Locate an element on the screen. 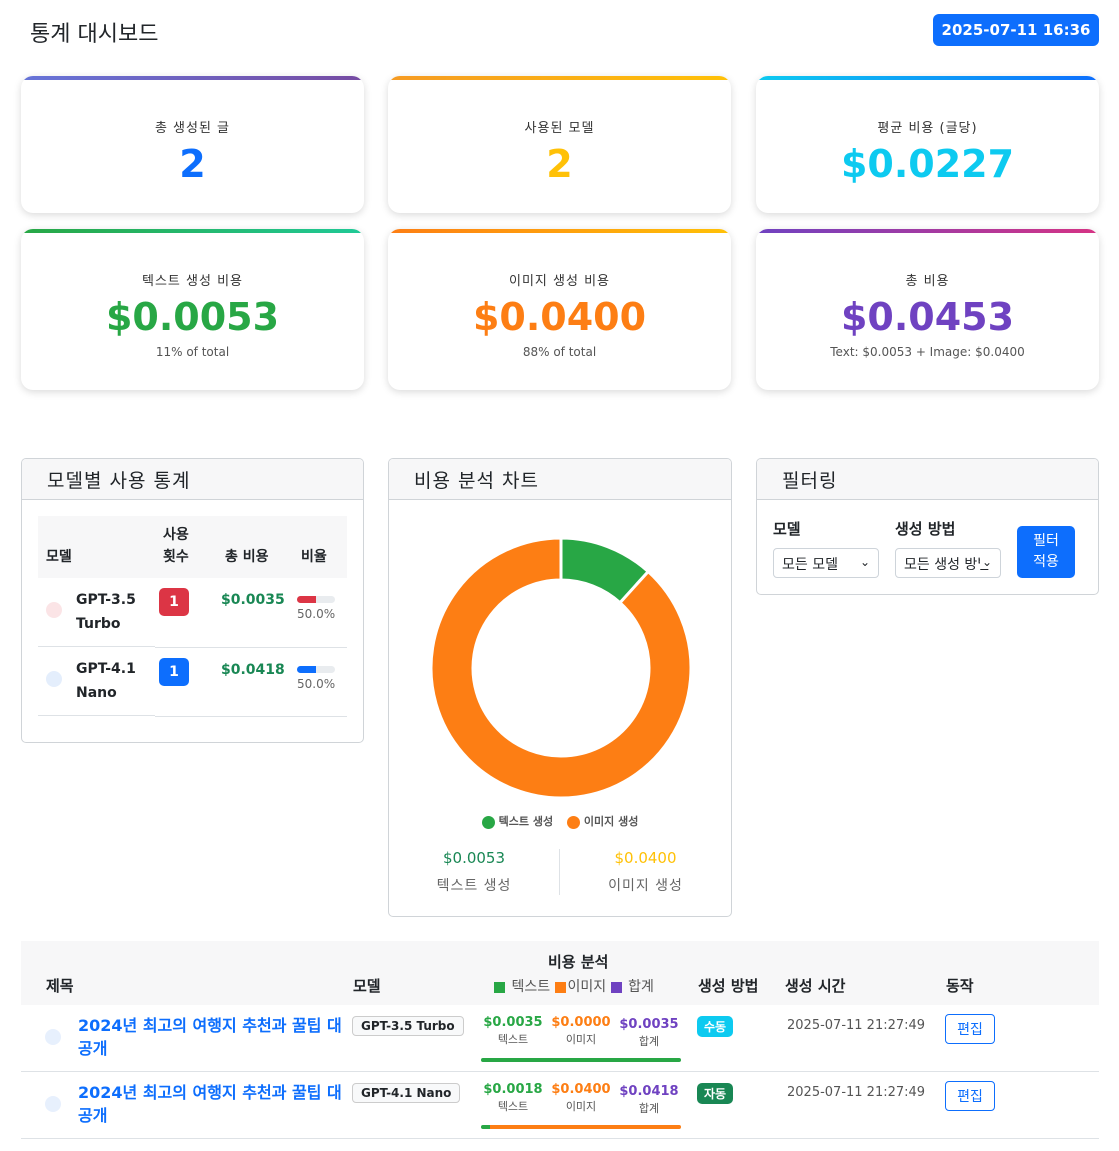 The height and width of the screenshot is (1151, 1119). stat-value: $0.0453 is located at coordinates (927, 317).